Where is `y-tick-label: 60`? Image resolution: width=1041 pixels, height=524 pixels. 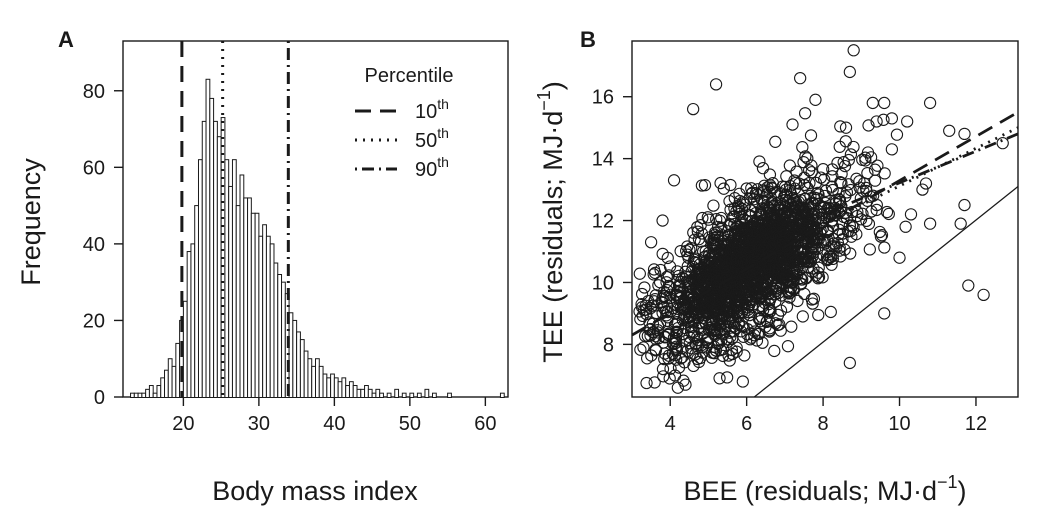 y-tick-label: 60 is located at coordinates (94, 168).